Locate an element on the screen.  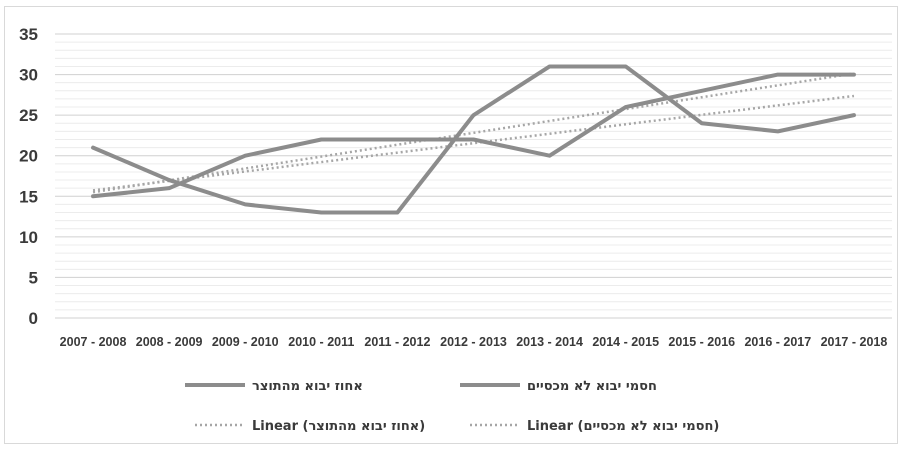
y-tick-label: 15 is located at coordinates (28, 196).